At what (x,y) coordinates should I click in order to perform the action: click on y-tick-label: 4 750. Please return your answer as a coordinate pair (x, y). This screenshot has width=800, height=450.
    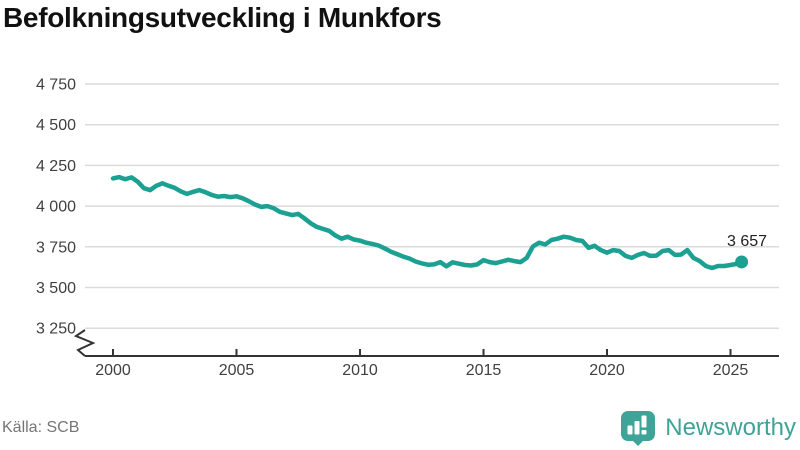
    Looking at the image, I should click on (56, 85).